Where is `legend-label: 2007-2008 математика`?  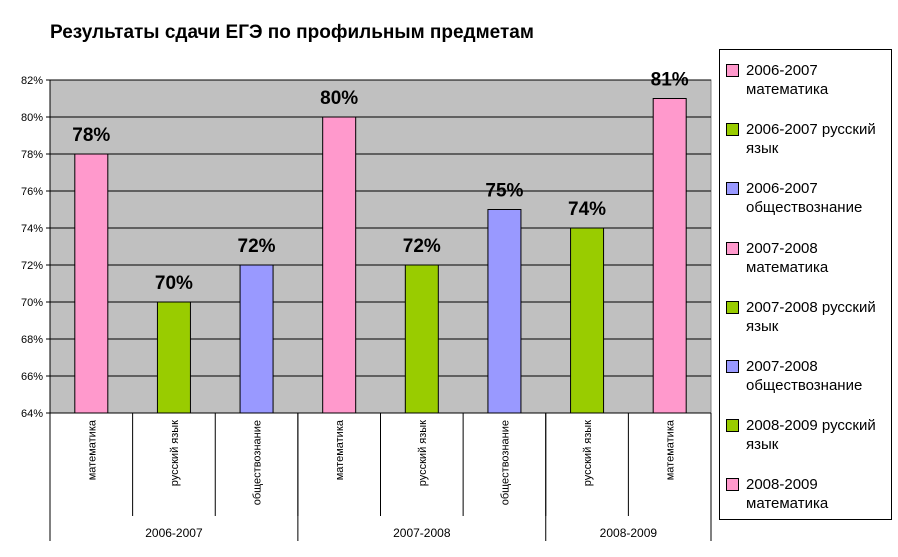
legend-label: 2007-2008 математика is located at coordinates (787, 257).